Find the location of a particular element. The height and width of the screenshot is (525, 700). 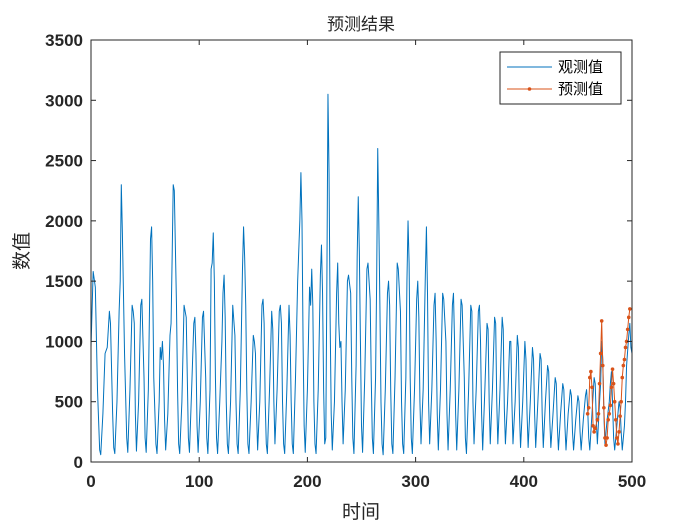

legend-label-2: 预测值 is located at coordinates (580, 89).